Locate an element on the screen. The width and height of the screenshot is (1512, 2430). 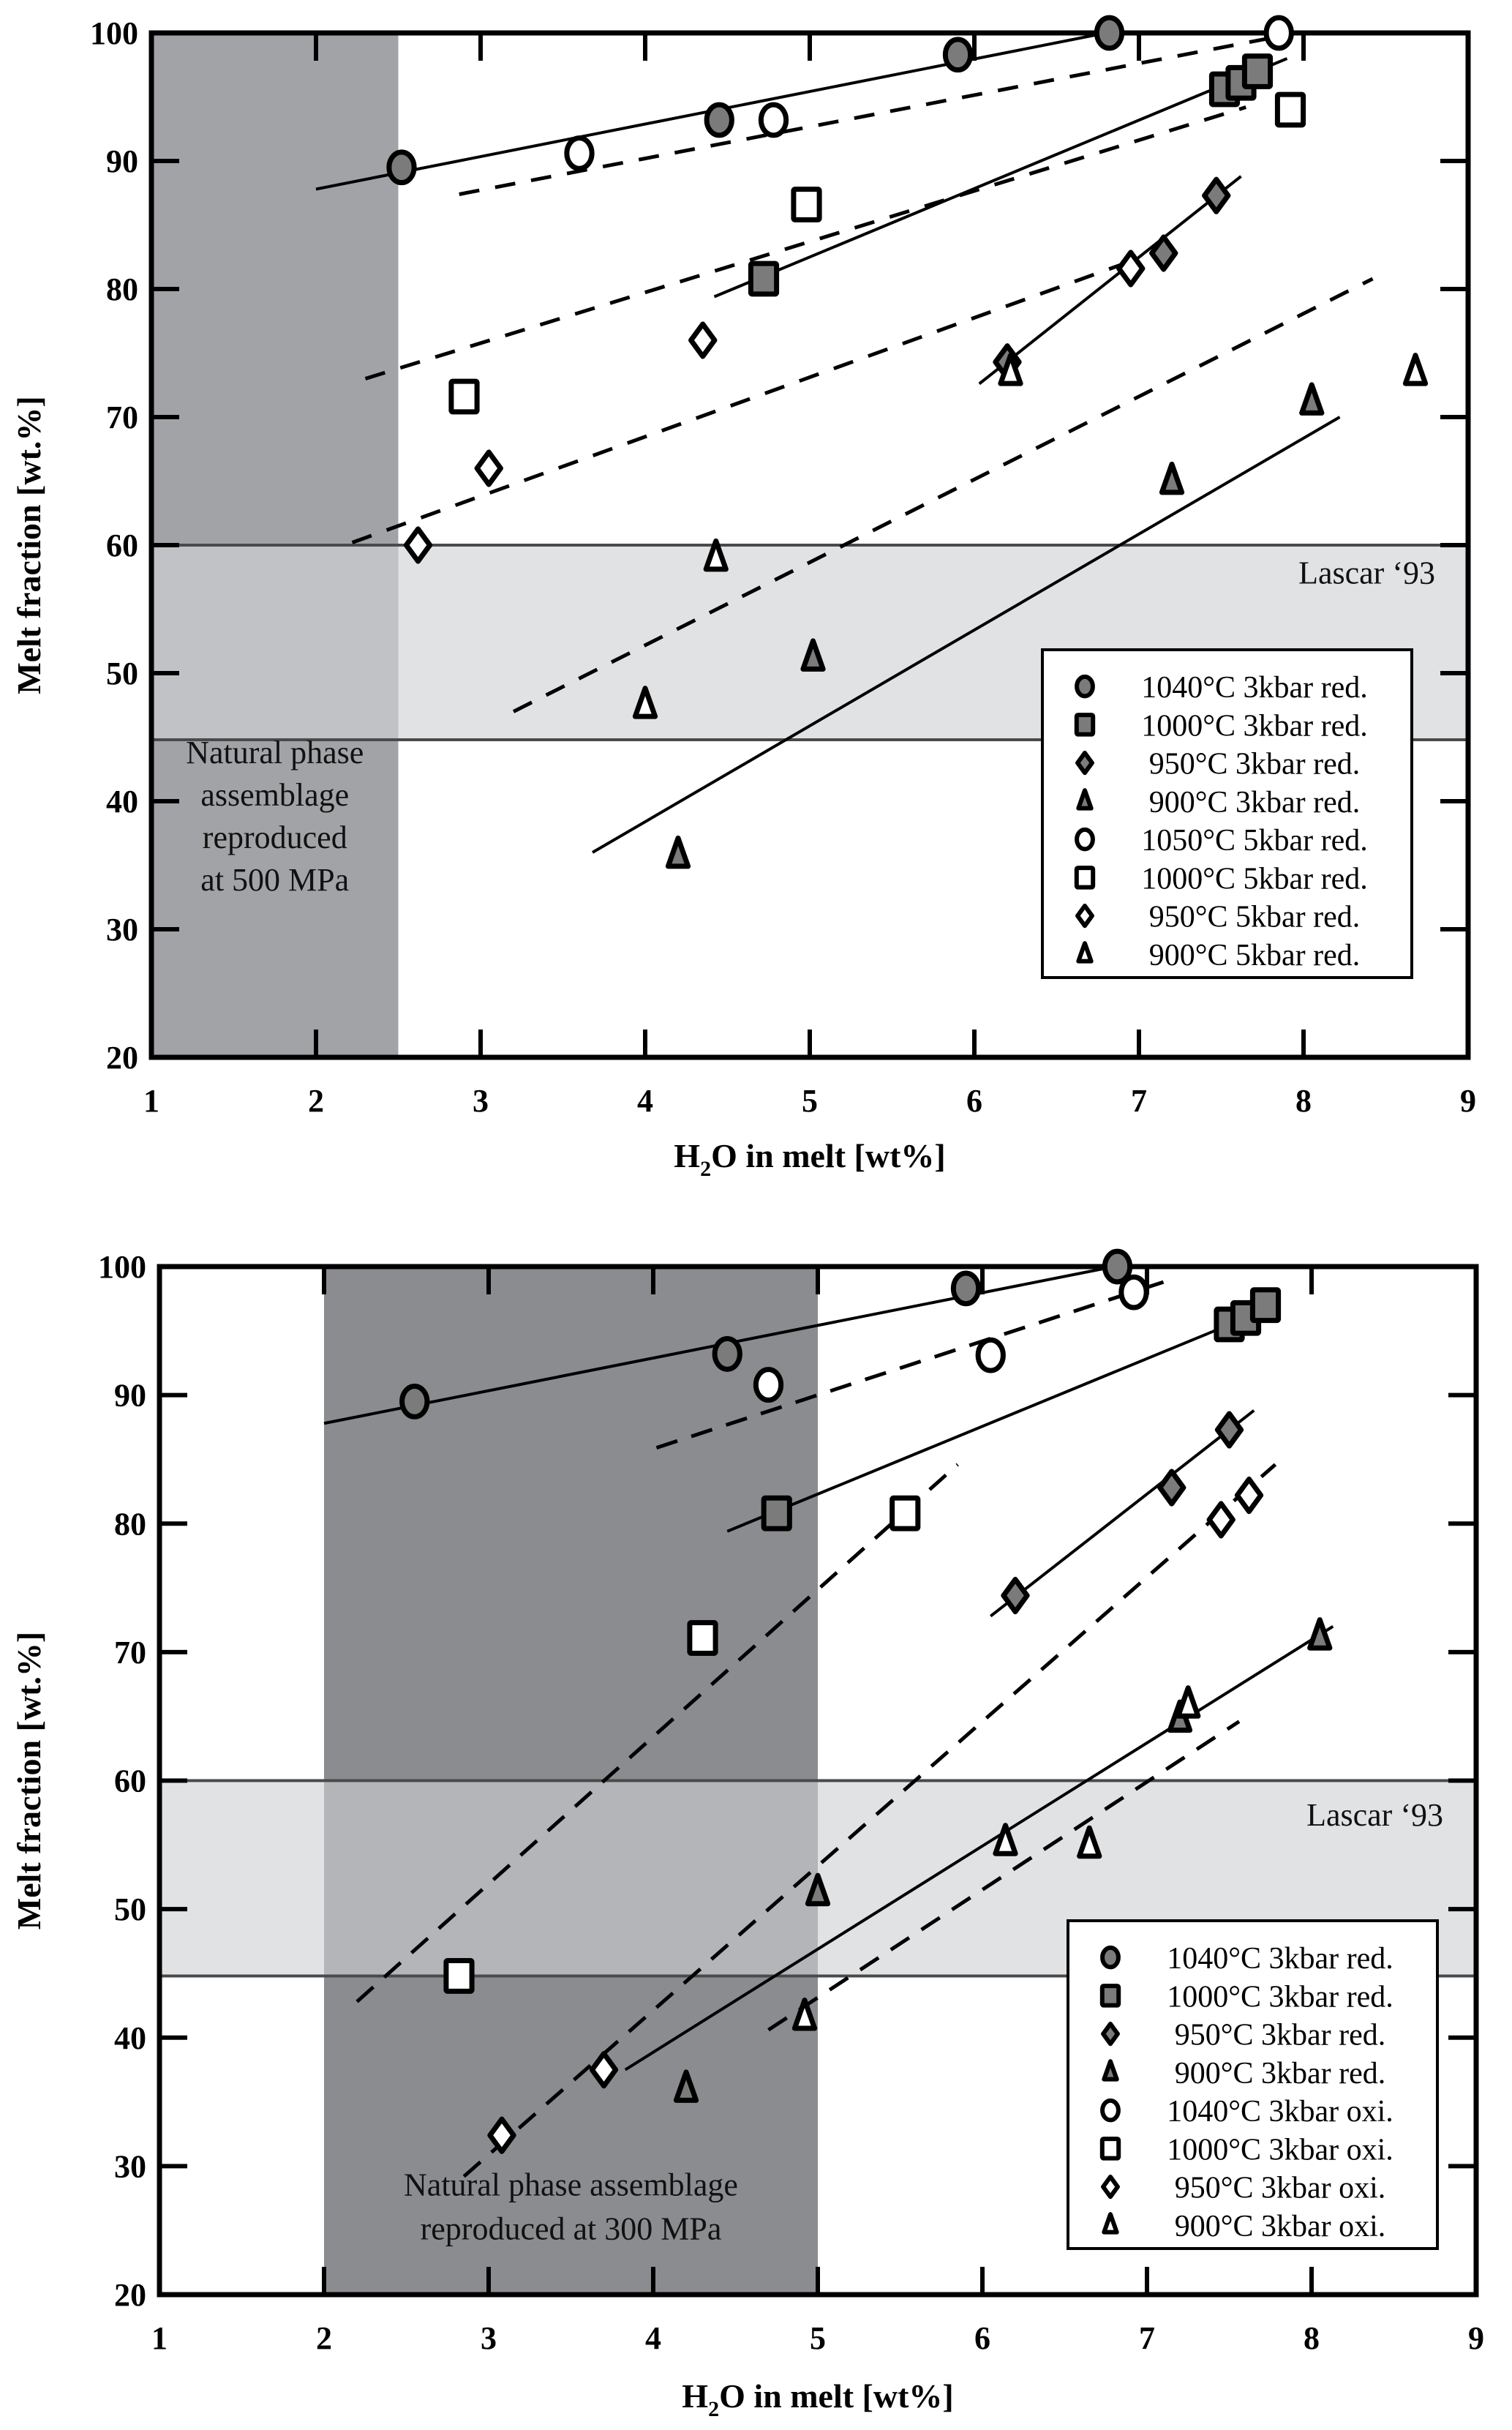
y-tick-label: 40 is located at coordinates (130, 2038).